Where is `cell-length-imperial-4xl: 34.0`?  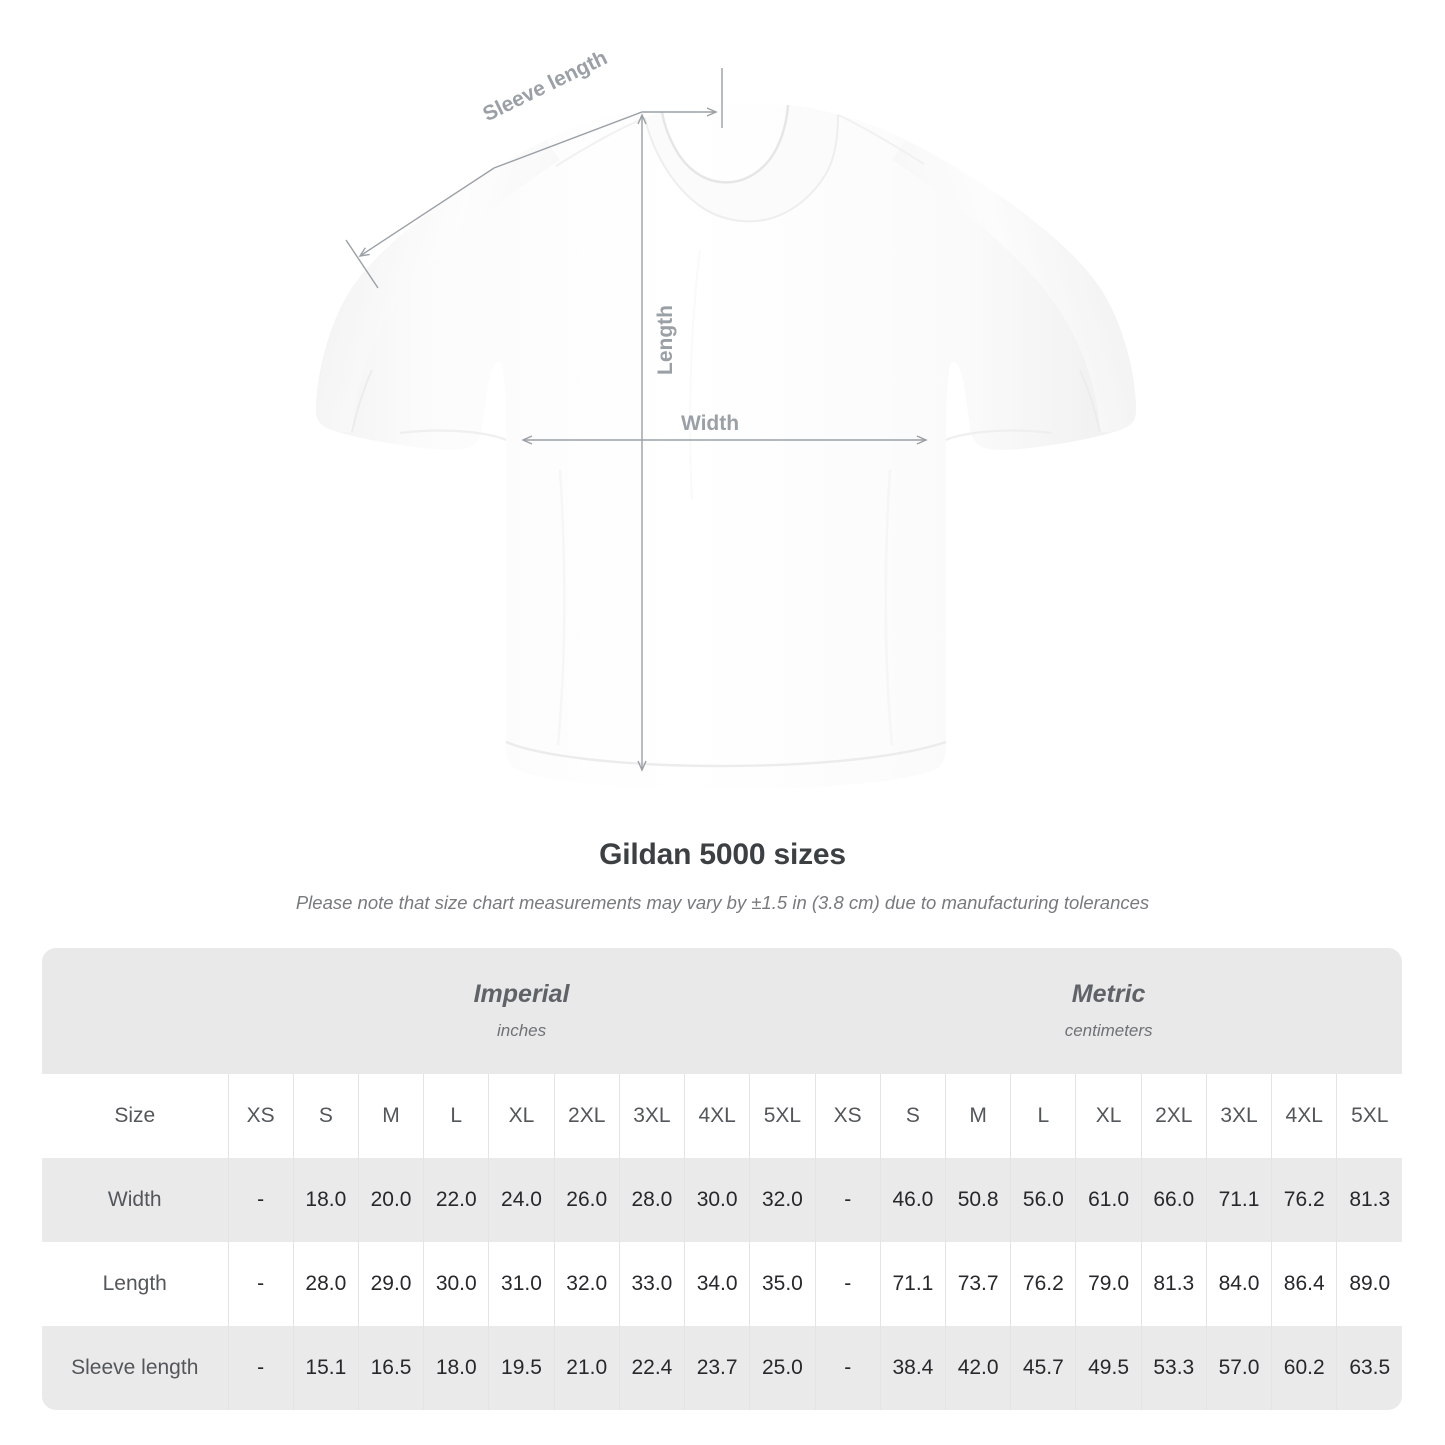
cell-length-imperial-4xl: 34.0 is located at coordinates (717, 1284).